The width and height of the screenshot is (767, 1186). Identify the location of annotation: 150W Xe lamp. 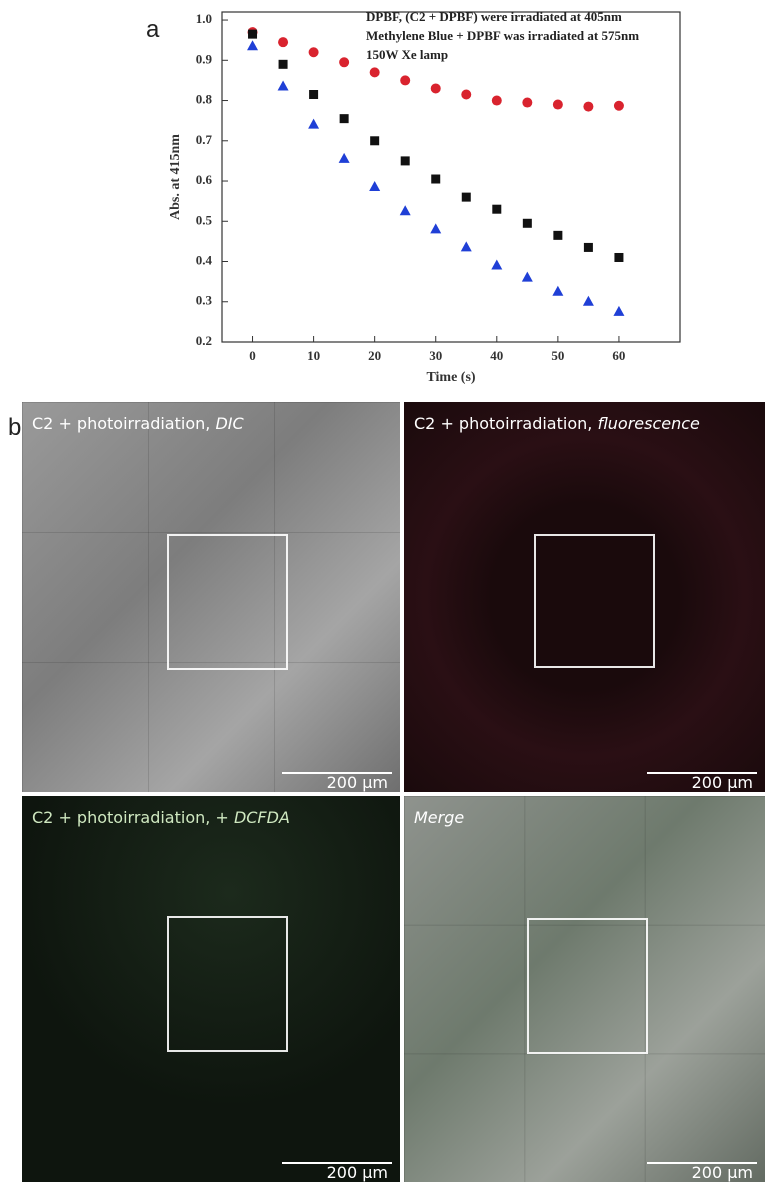
(407, 54).